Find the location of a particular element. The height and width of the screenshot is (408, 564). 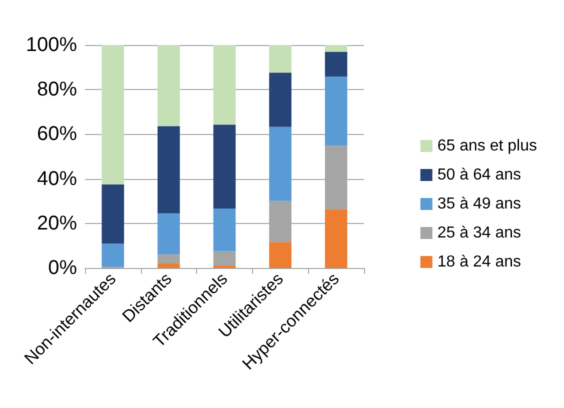

y-tick-label: 40% is located at coordinates (57, 179).